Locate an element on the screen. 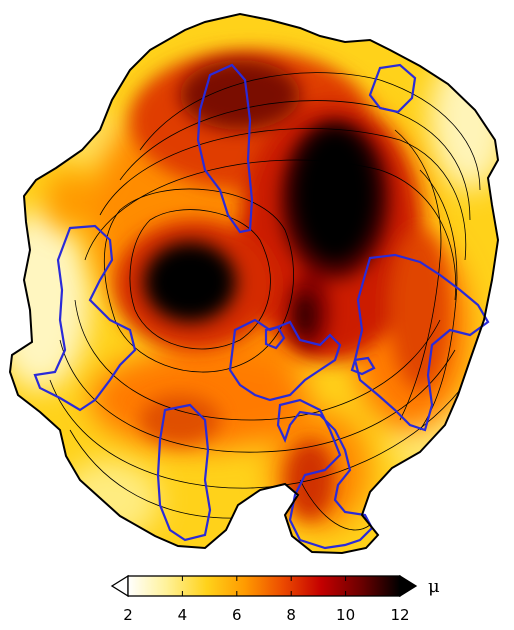 This screenshot has height=630, width=514. region-outline-southwest is located at coordinates (184, 472).